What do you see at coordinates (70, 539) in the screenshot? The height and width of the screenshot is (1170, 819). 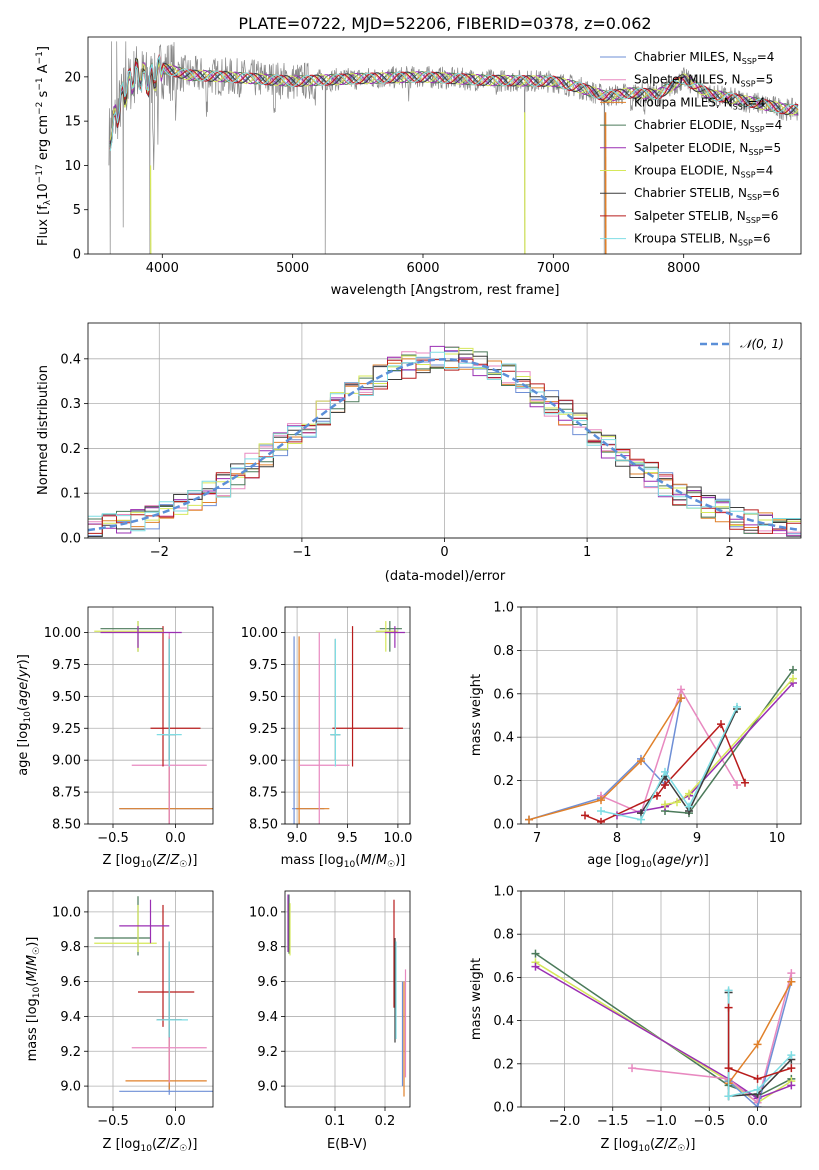 I see `residuals-ytick-label: 0.0` at bounding box center [70, 539].